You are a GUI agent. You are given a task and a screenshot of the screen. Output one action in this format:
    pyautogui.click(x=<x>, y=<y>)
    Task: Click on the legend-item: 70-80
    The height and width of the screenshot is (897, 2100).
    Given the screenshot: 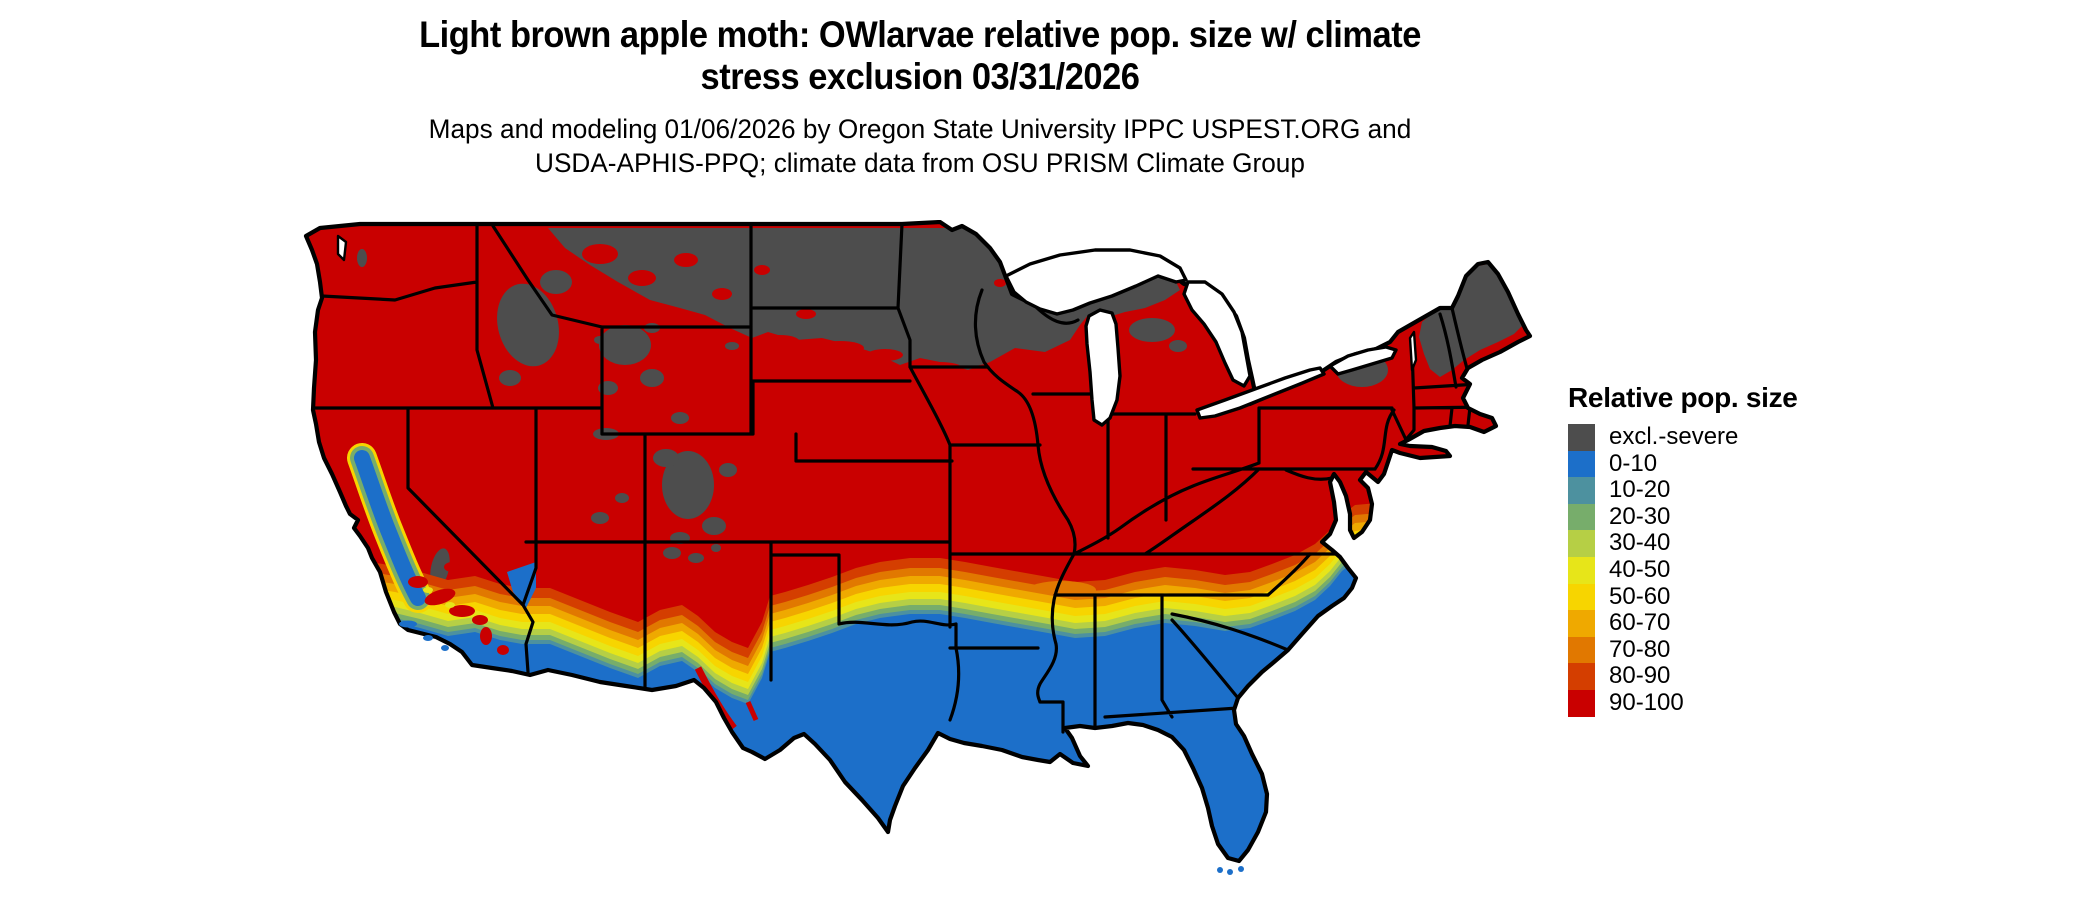 What is the action you would take?
    pyautogui.click(x=1683, y=649)
    